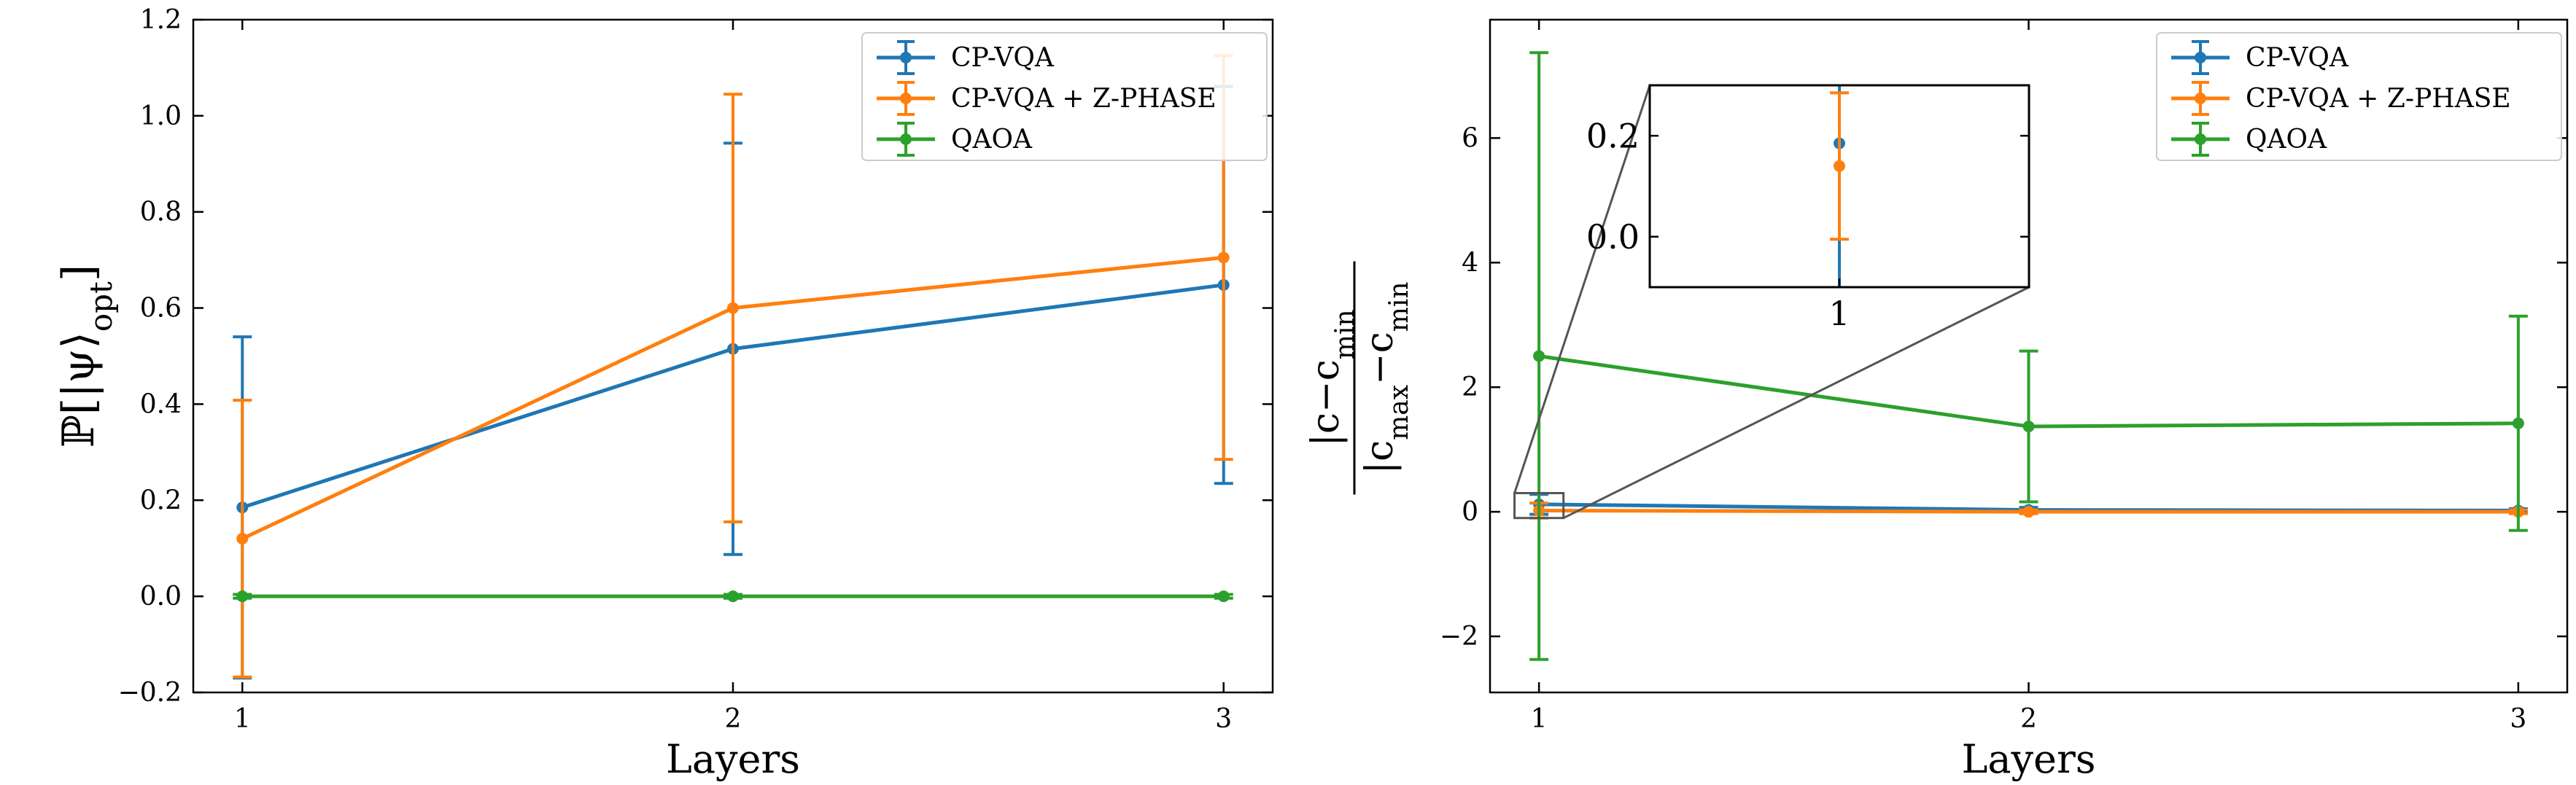 Image resolution: width=2576 pixels, height=785 pixels. I want to click on series-qaoa, so click(733, 596).